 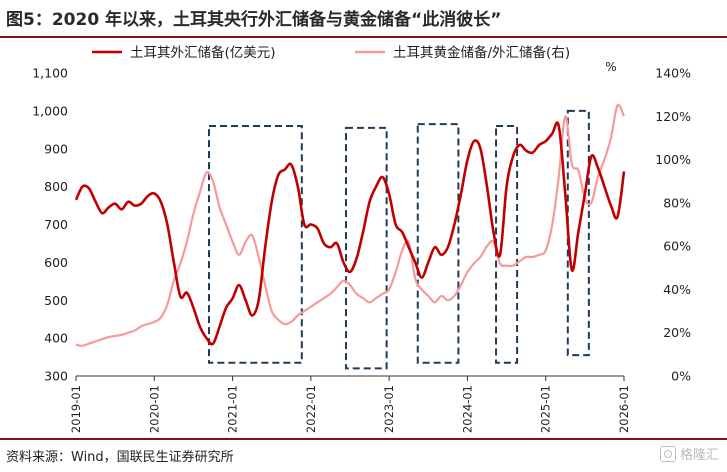 I want to click on source-note: 资料来源：Wind，国联民生证券研究所, so click(x=120, y=457).